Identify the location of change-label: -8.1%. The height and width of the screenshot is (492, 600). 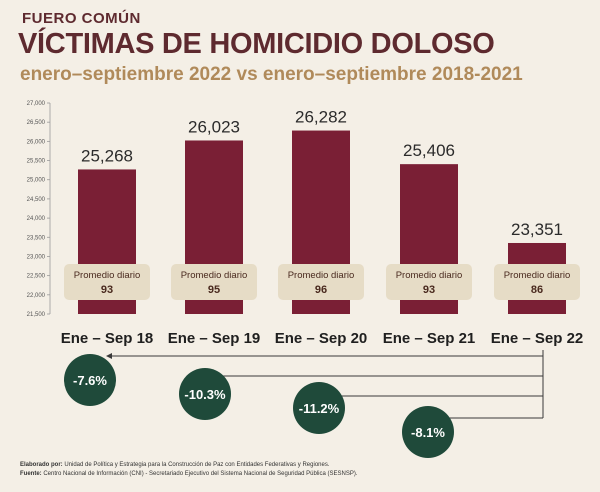
(428, 432).